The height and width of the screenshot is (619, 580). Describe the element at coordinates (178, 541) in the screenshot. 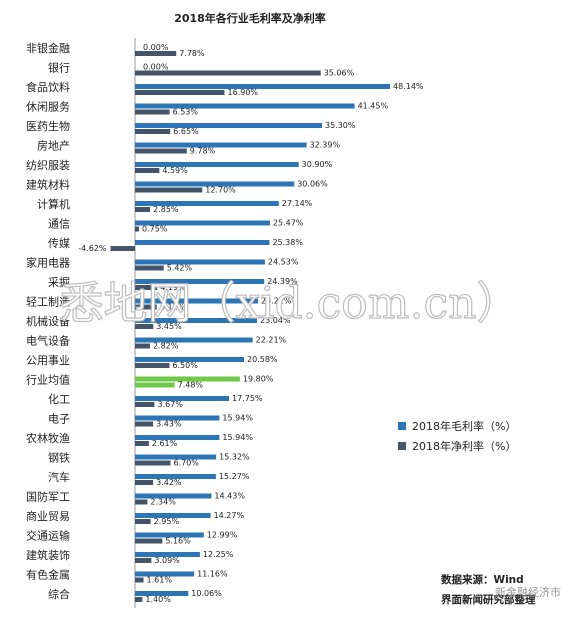

I see `data-label-net: 5.16%` at that location.